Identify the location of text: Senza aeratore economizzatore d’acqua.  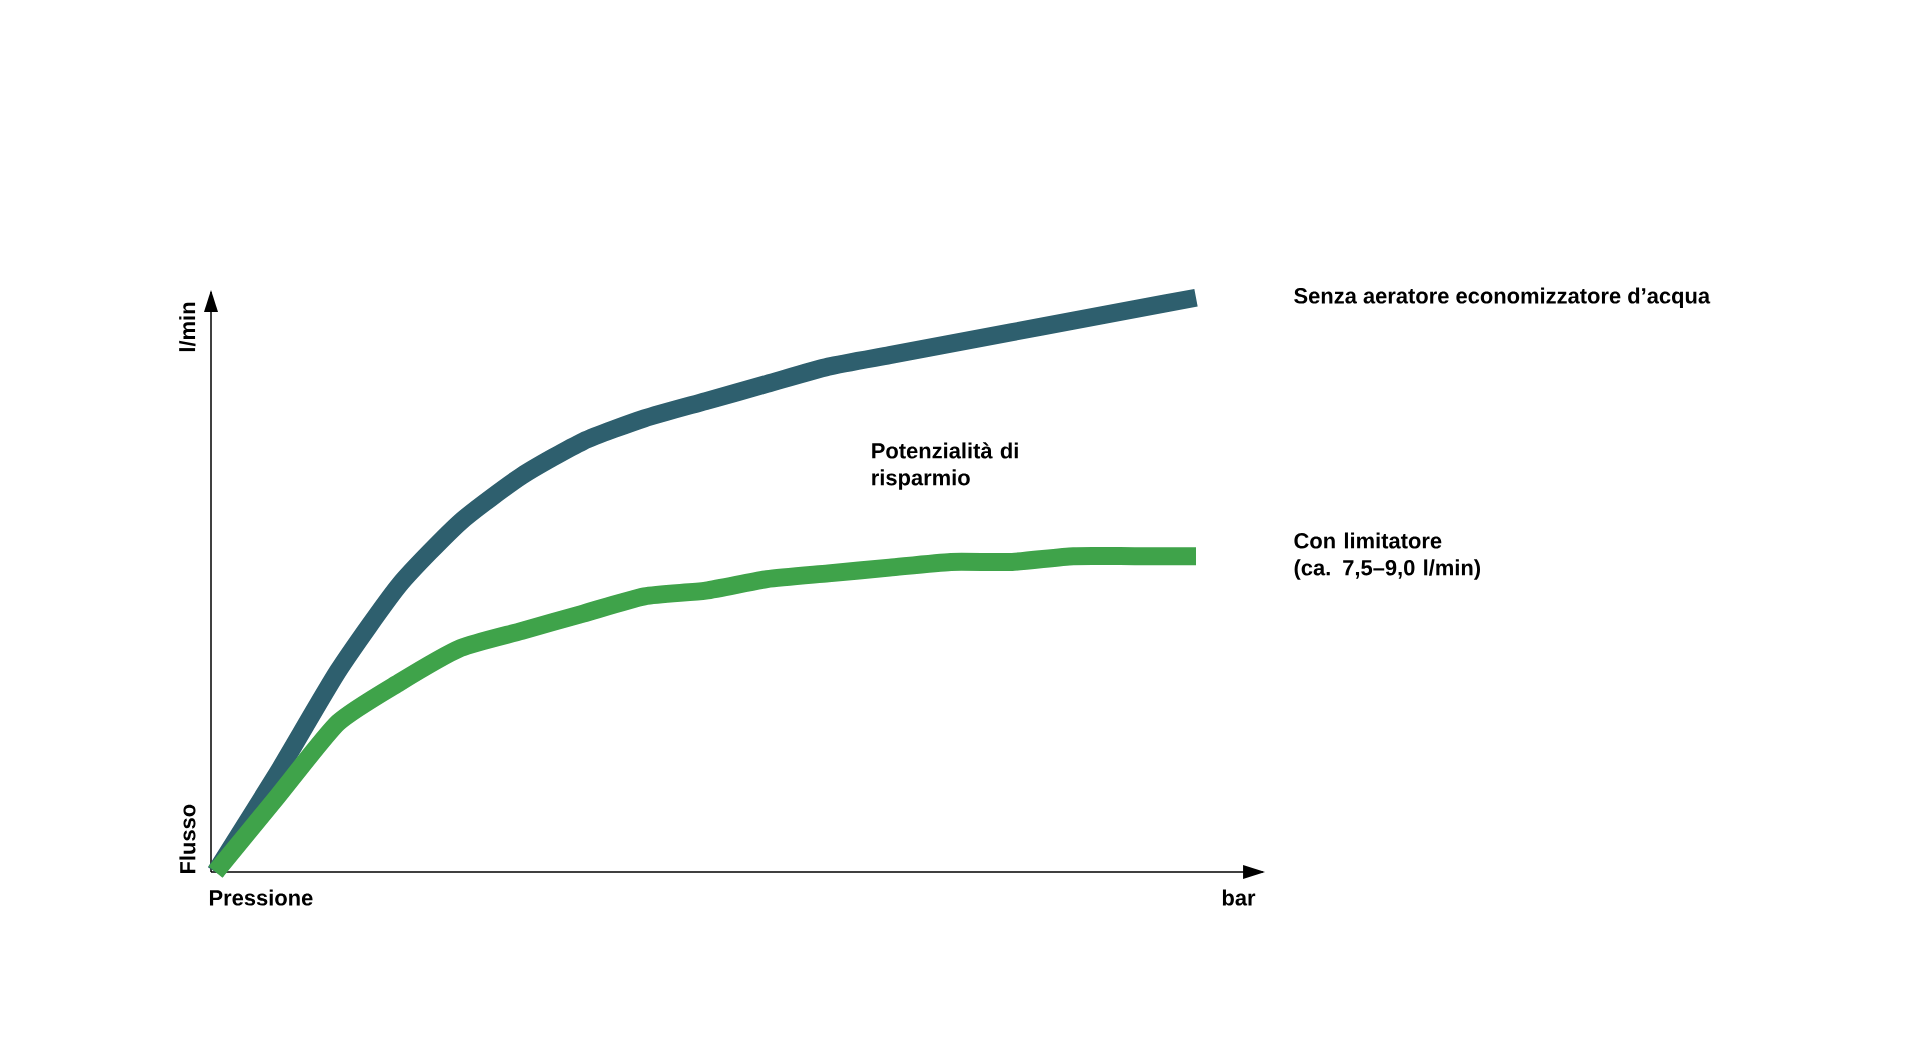
(1502, 297).